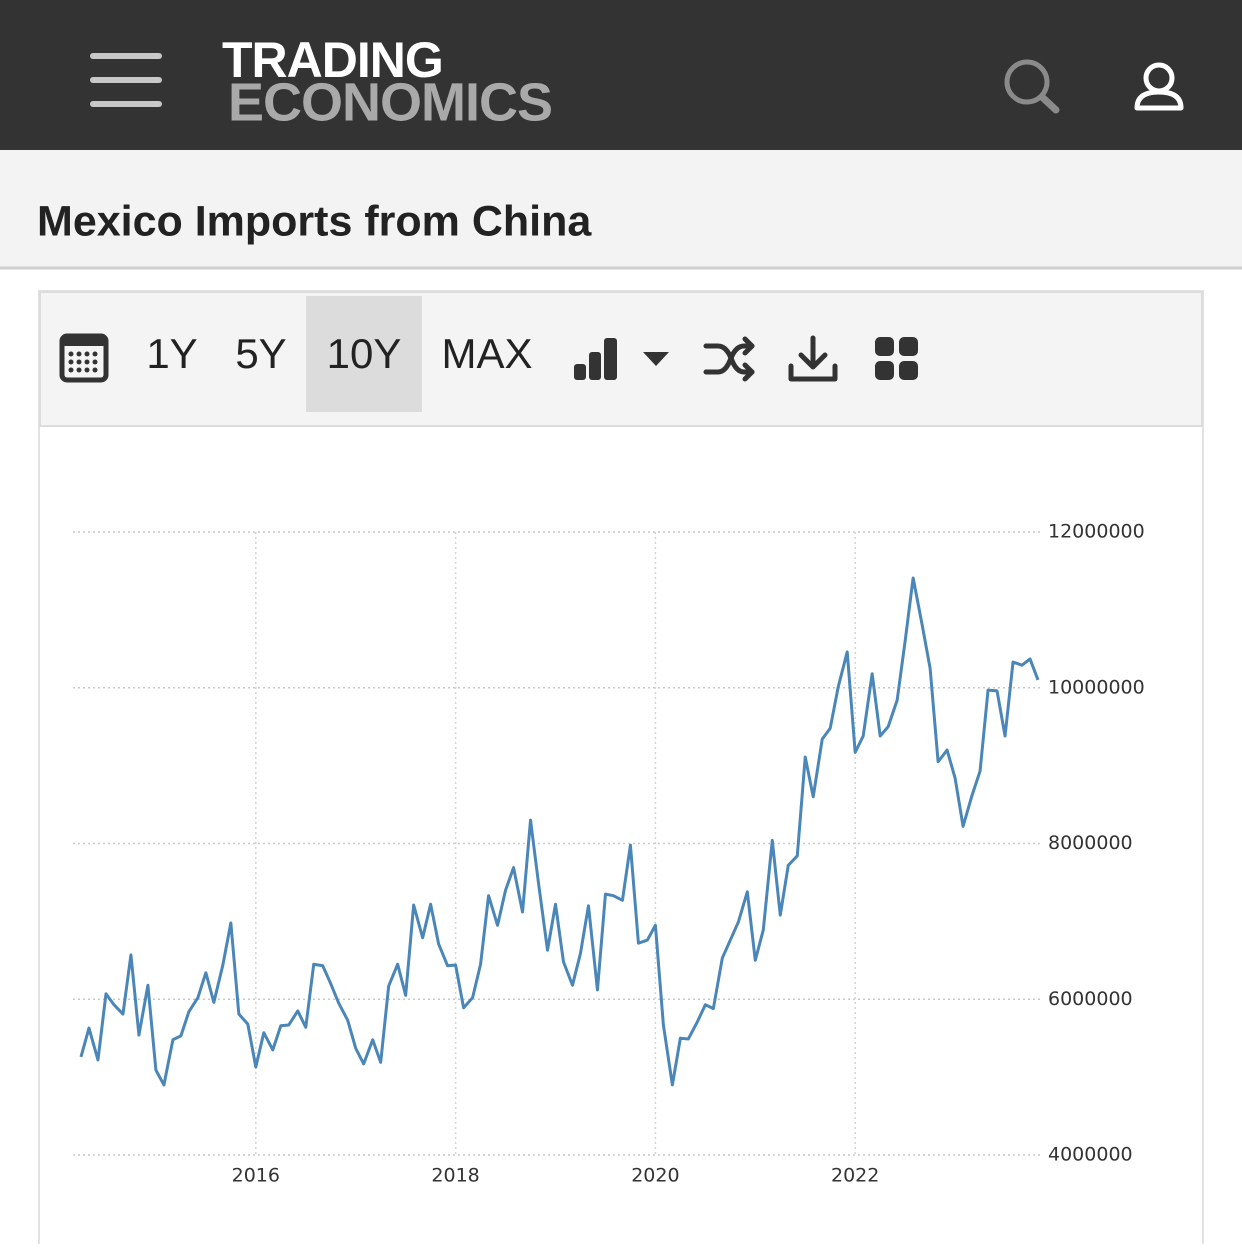 The height and width of the screenshot is (1249, 1242). I want to click on toolbar, so click(621, 359).